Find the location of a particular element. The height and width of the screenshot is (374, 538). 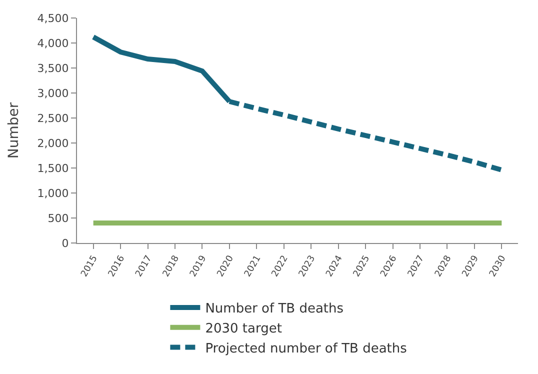

legend-label: Number of TB deaths is located at coordinates (274, 309).